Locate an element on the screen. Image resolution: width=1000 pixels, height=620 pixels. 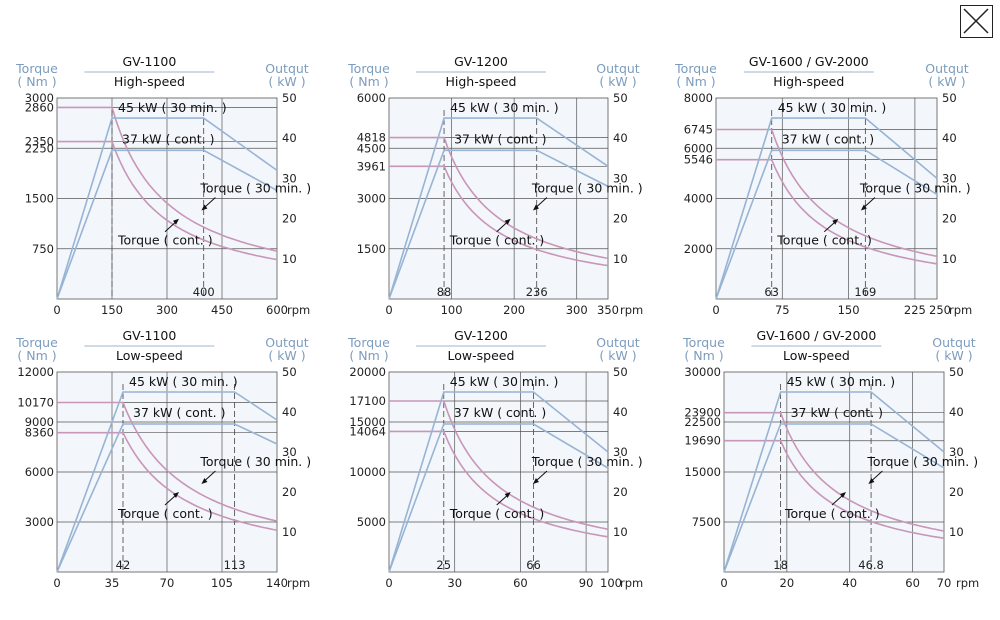
y-tick-label: 3000 is located at coordinates (39, 522).